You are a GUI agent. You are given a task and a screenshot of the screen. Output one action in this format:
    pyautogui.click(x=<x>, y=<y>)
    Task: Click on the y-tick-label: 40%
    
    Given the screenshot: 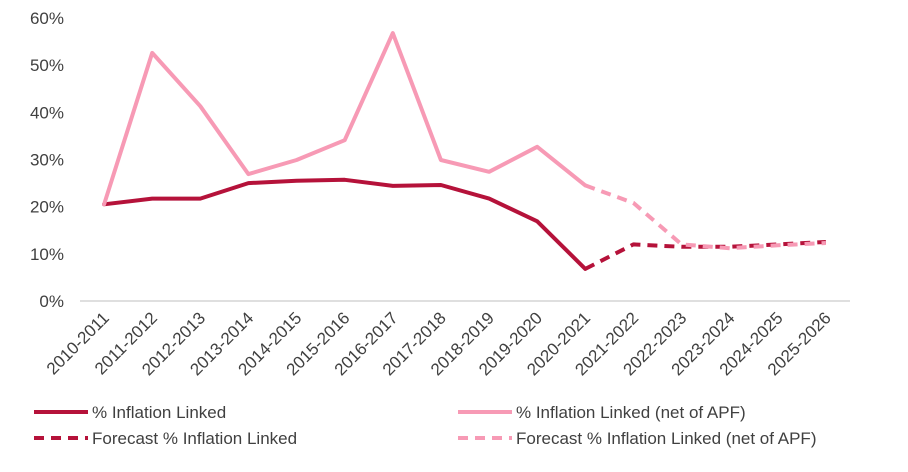 What is the action you would take?
    pyautogui.click(x=47, y=112)
    